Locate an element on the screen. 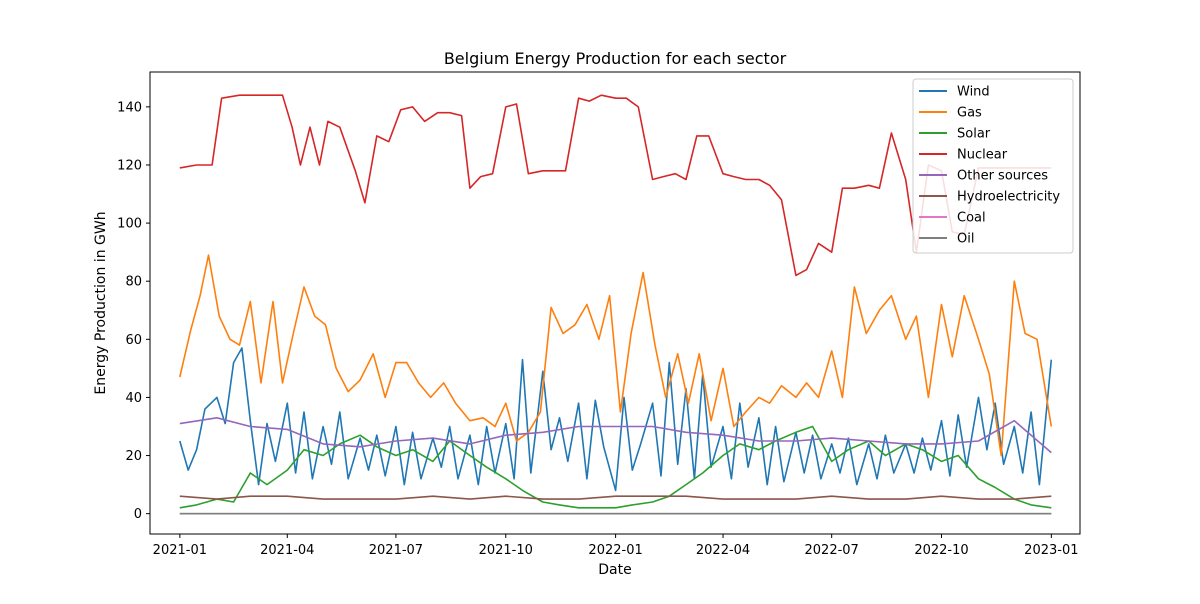 Image resolution: width=1200 pixels, height=604 pixels. x-tick-label: 2021-07 is located at coordinates (396, 550).